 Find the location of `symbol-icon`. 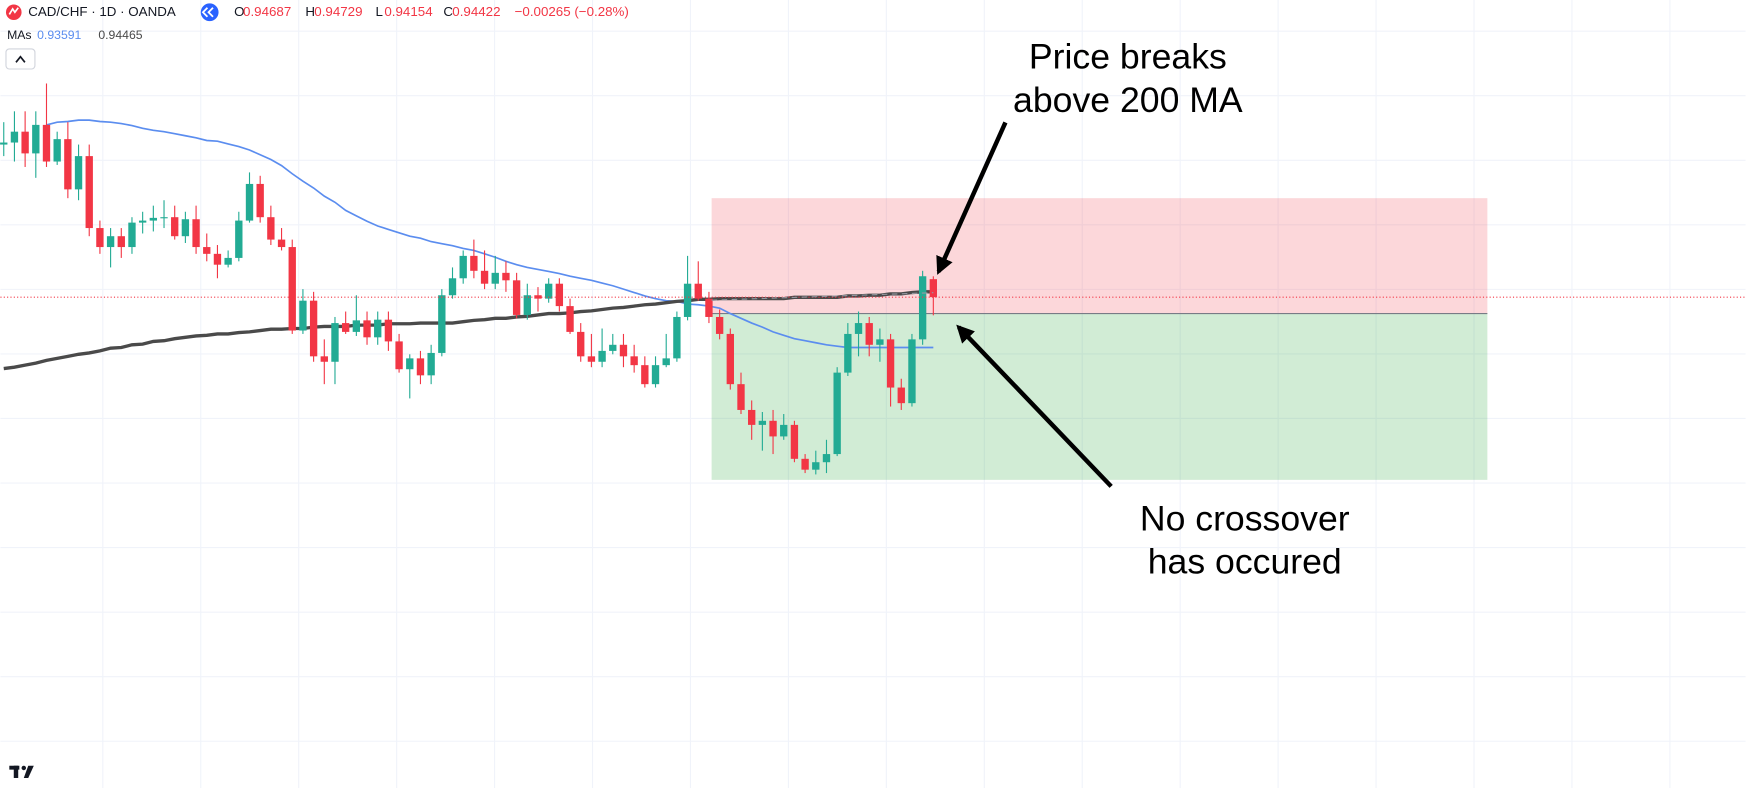

symbol-icon is located at coordinates (13, 12).